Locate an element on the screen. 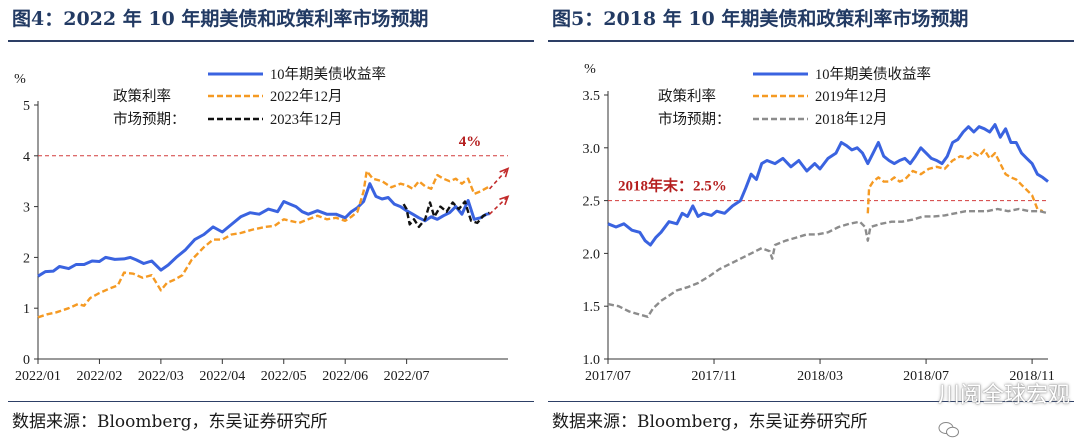 This screenshot has width=1080, height=445. y-tick-label: 2.0 is located at coordinates (592, 254).